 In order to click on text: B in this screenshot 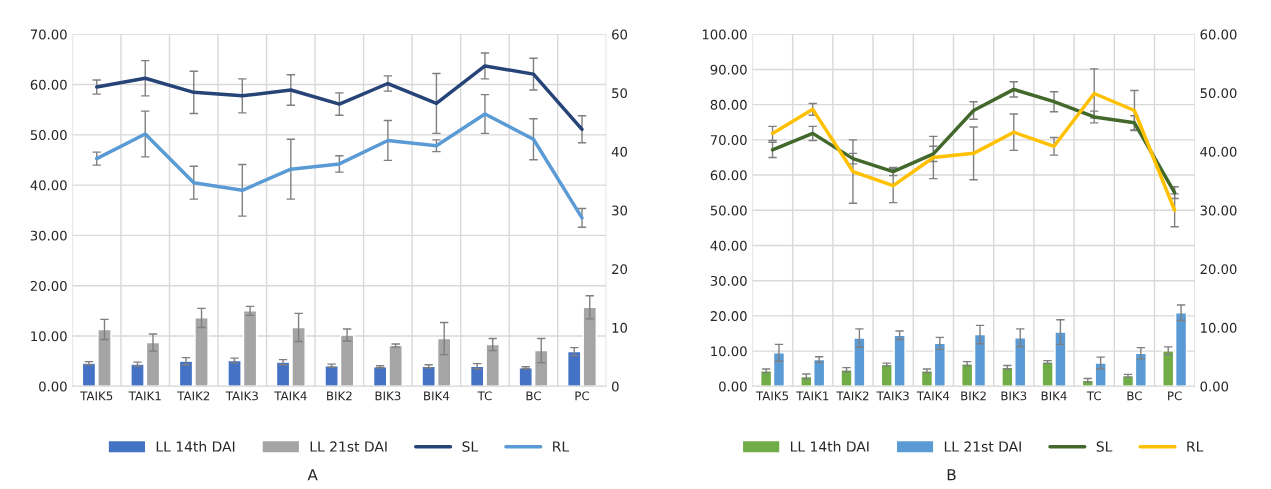, I will do `click(951, 475)`.